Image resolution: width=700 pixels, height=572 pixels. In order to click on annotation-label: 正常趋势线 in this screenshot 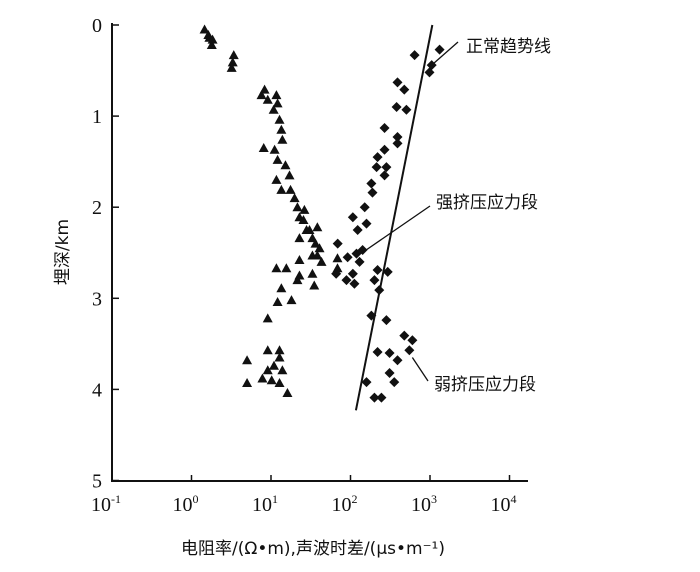, I will do `click(508, 47)`.